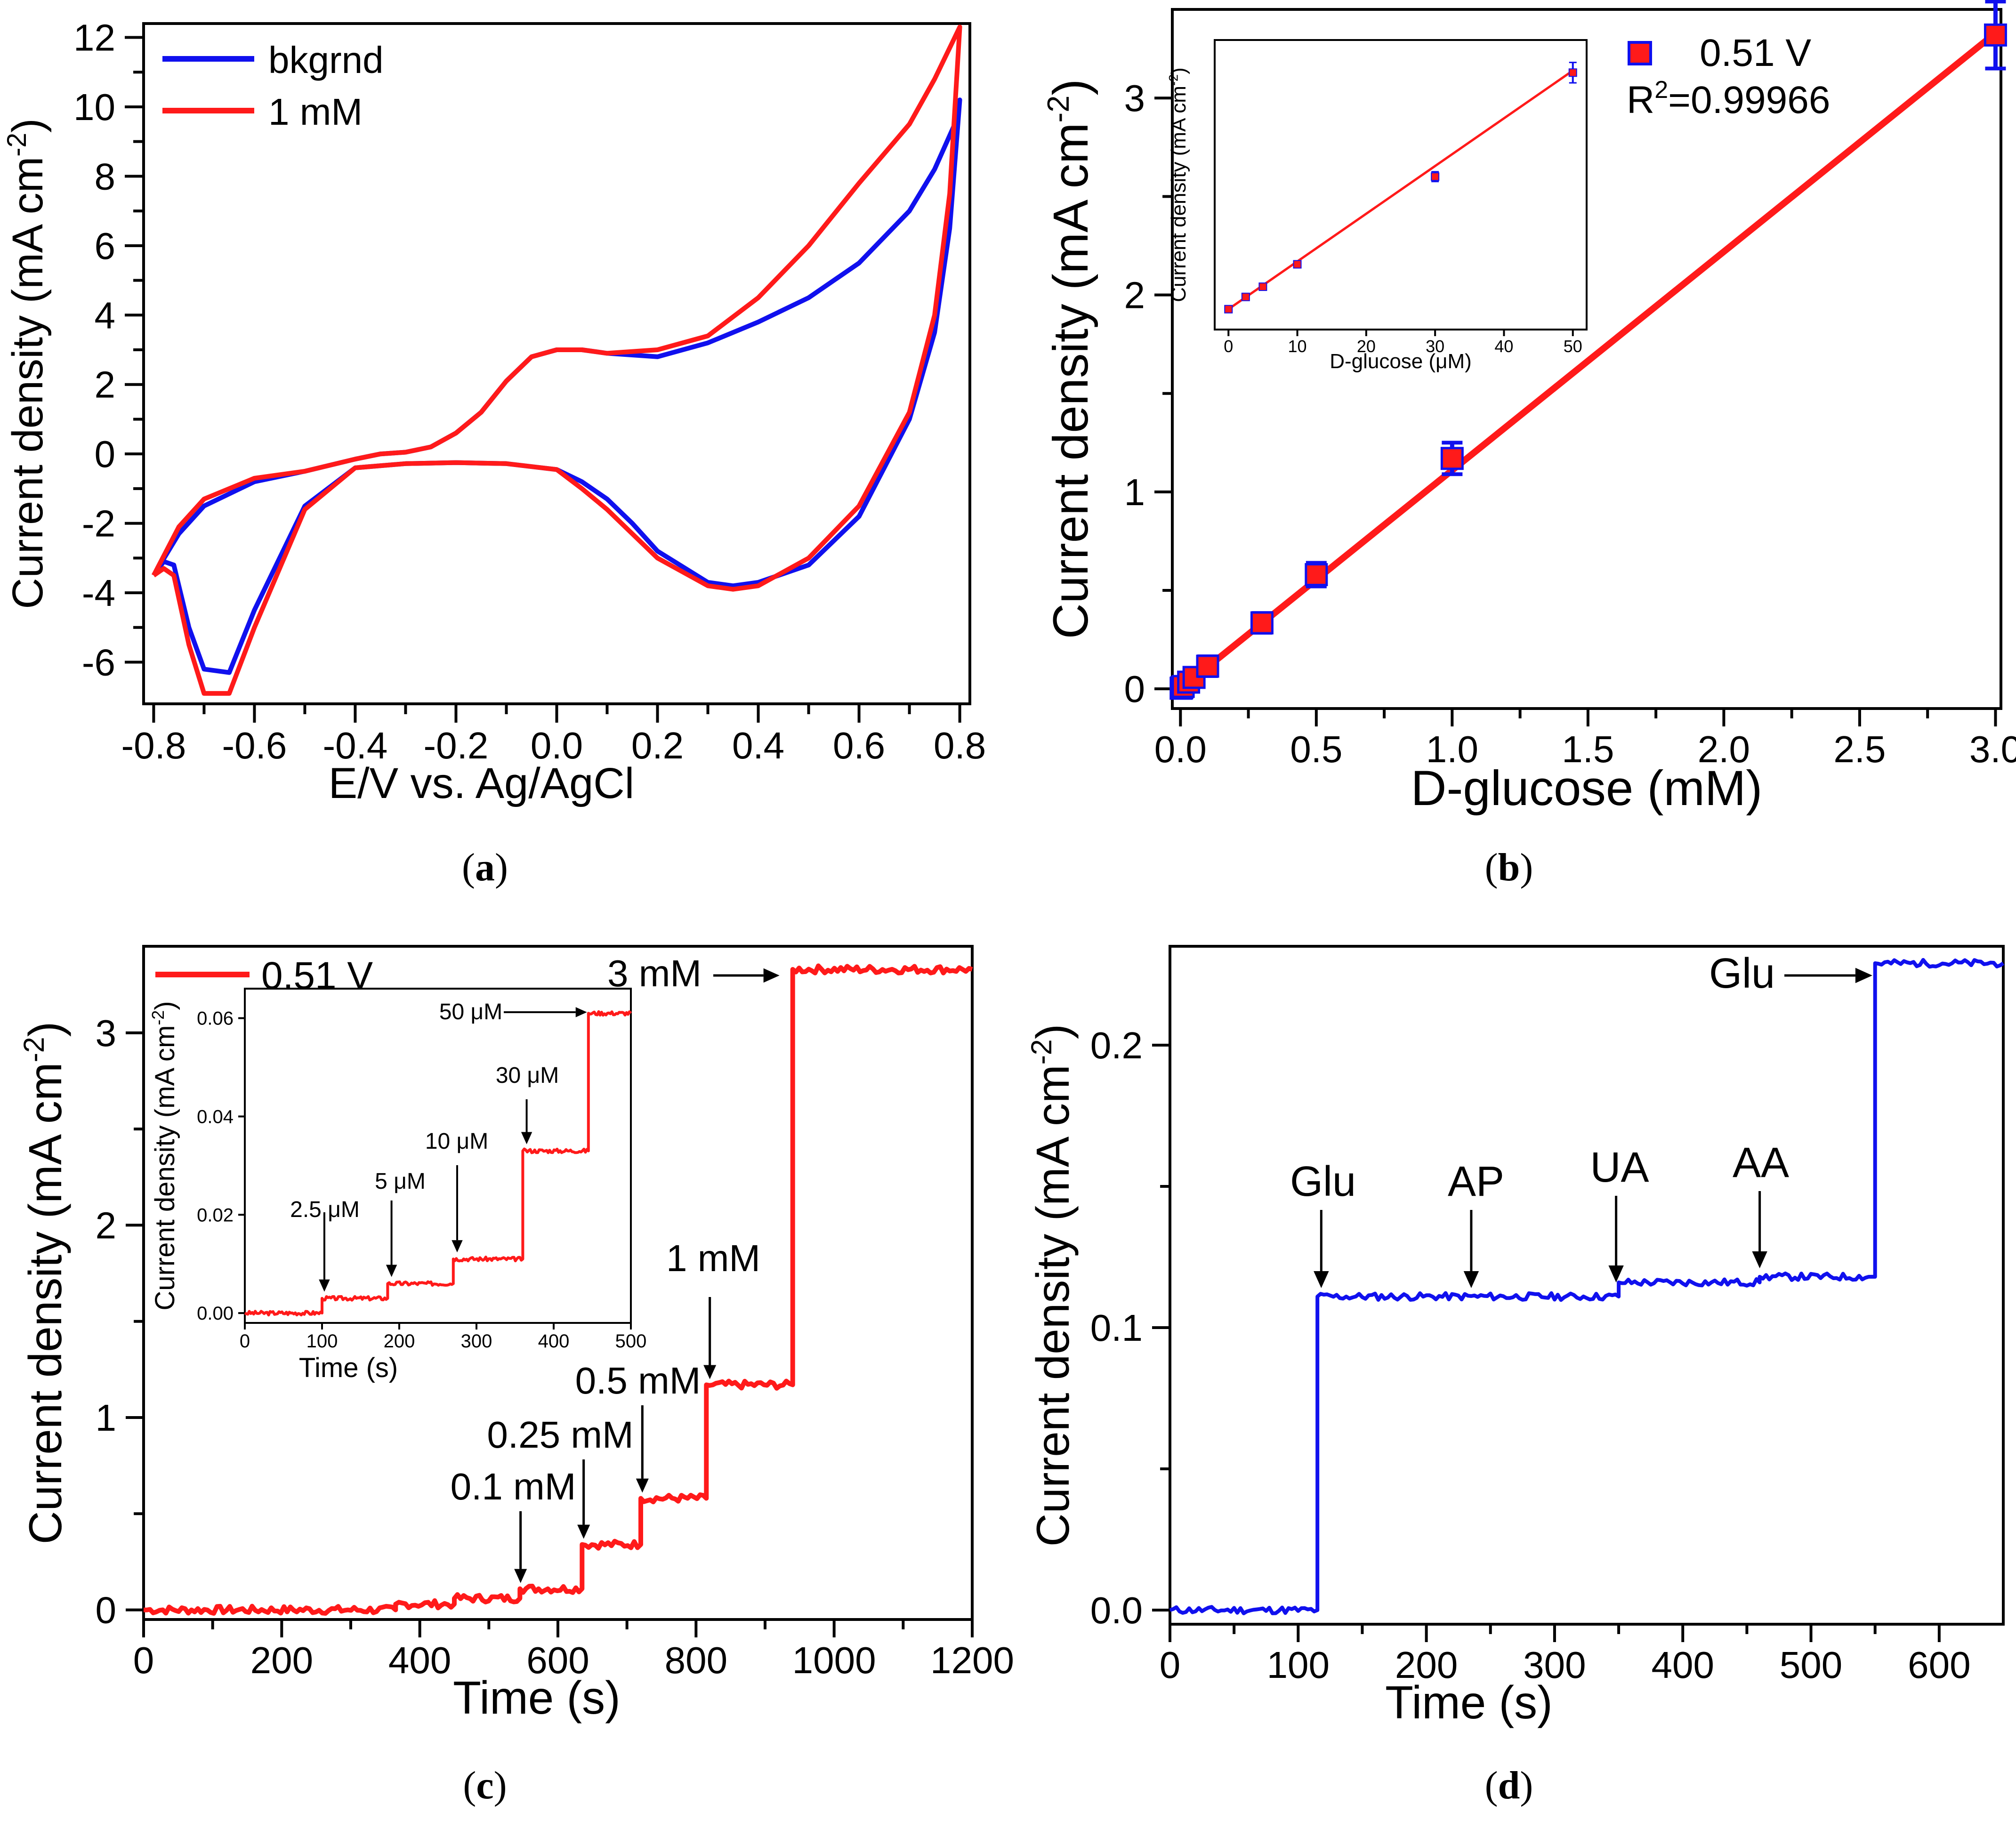 The height and width of the screenshot is (1821, 2016). Describe the element at coordinates (1992, 749) in the screenshot. I see `x-tick-label: 3.0` at that location.